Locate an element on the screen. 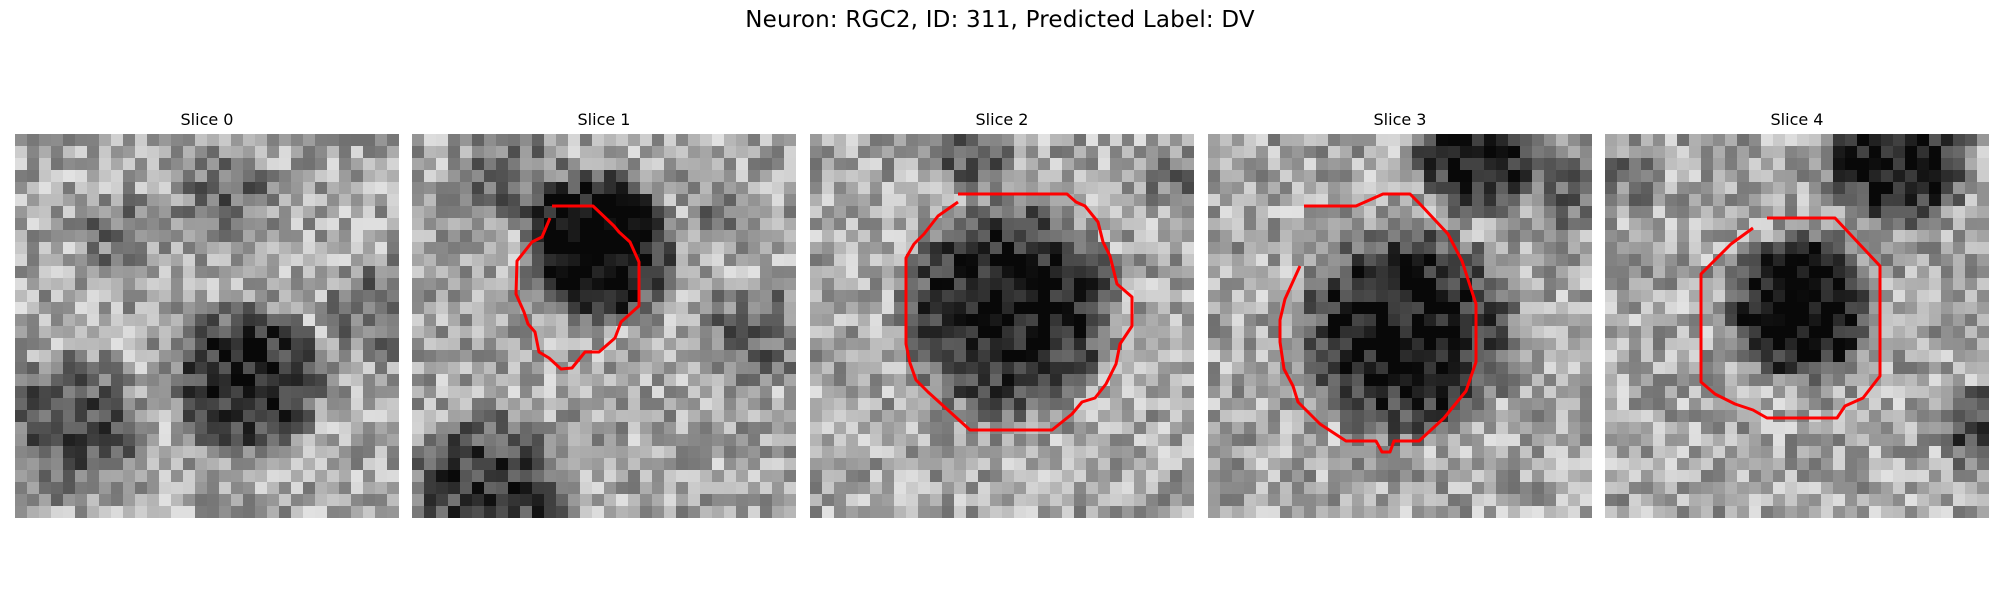 The height and width of the screenshot is (600, 2000). slice-panel-2: Slice 2 is located at coordinates (1002, 313).